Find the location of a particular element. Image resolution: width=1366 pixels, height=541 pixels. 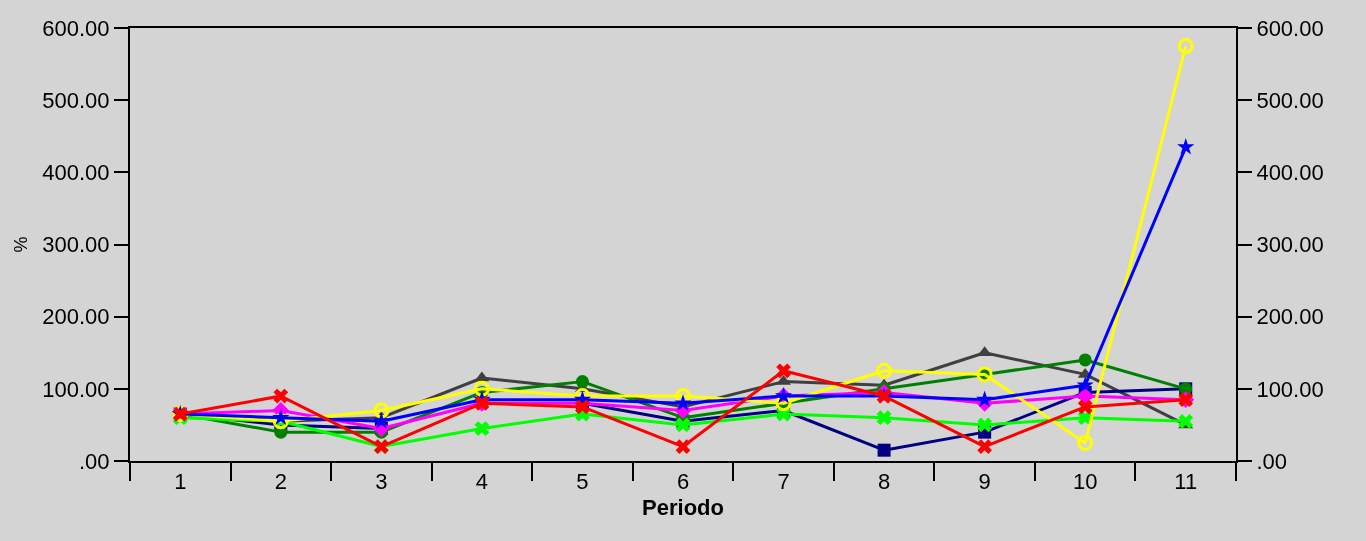

y2-tick-label: 300.00 is located at coordinates (1290, 245).